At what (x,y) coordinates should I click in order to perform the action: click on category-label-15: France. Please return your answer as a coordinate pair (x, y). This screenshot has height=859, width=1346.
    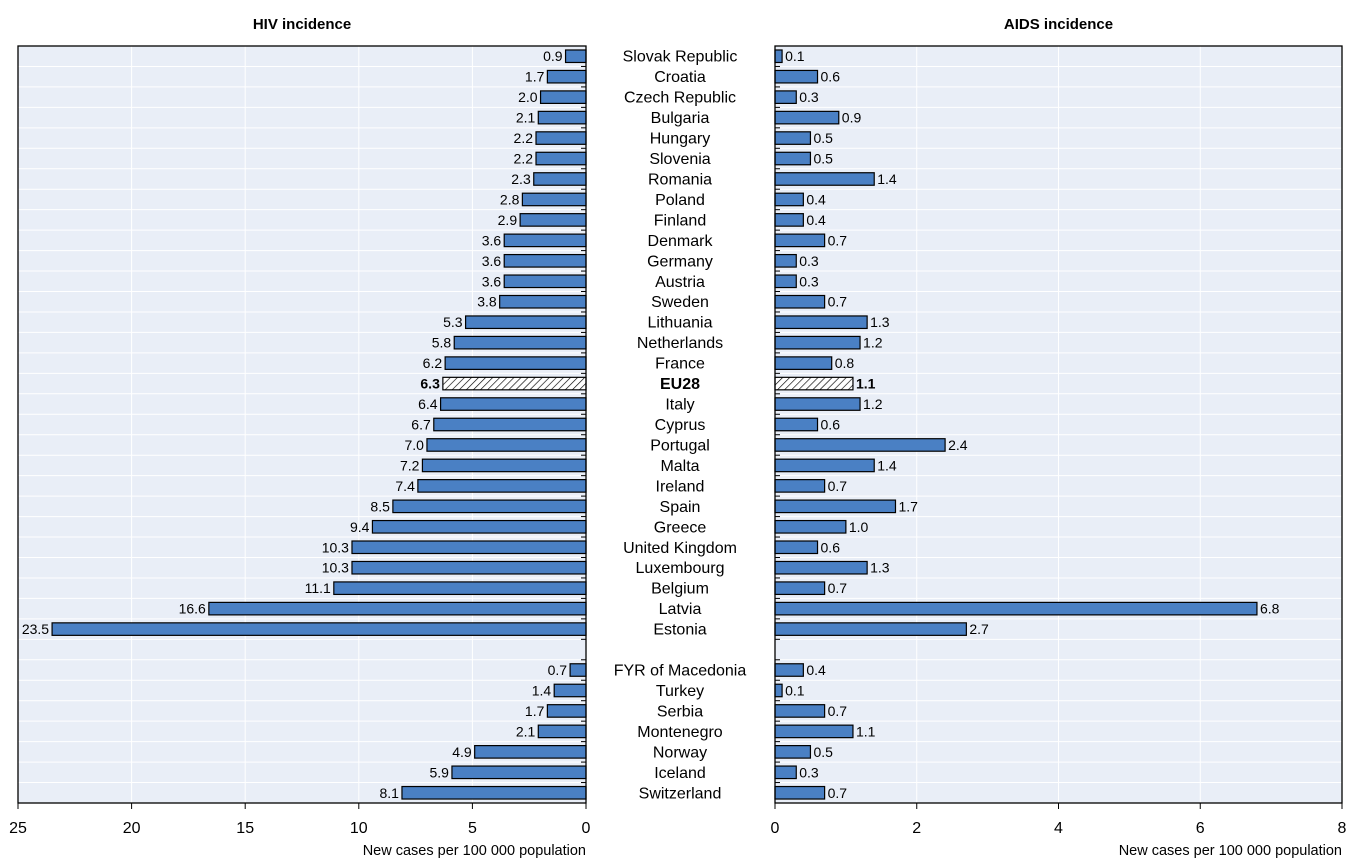
    Looking at the image, I should click on (680, 364).